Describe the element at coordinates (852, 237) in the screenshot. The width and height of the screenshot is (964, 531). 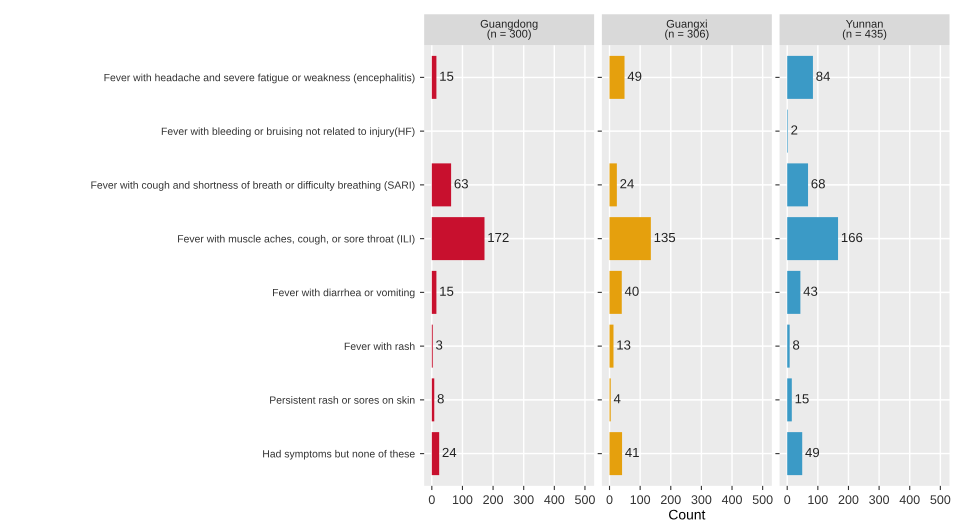
I see `data-label: 166` at that location.